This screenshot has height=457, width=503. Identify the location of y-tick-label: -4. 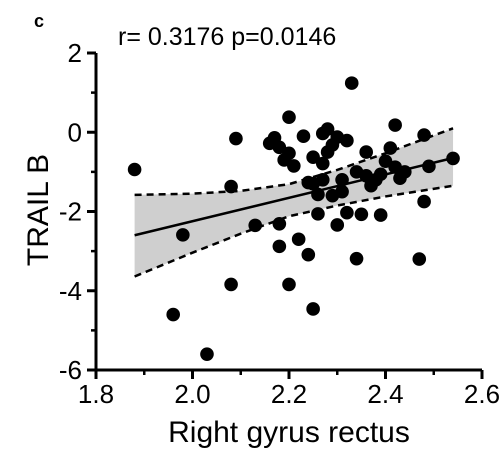
(70, 291).